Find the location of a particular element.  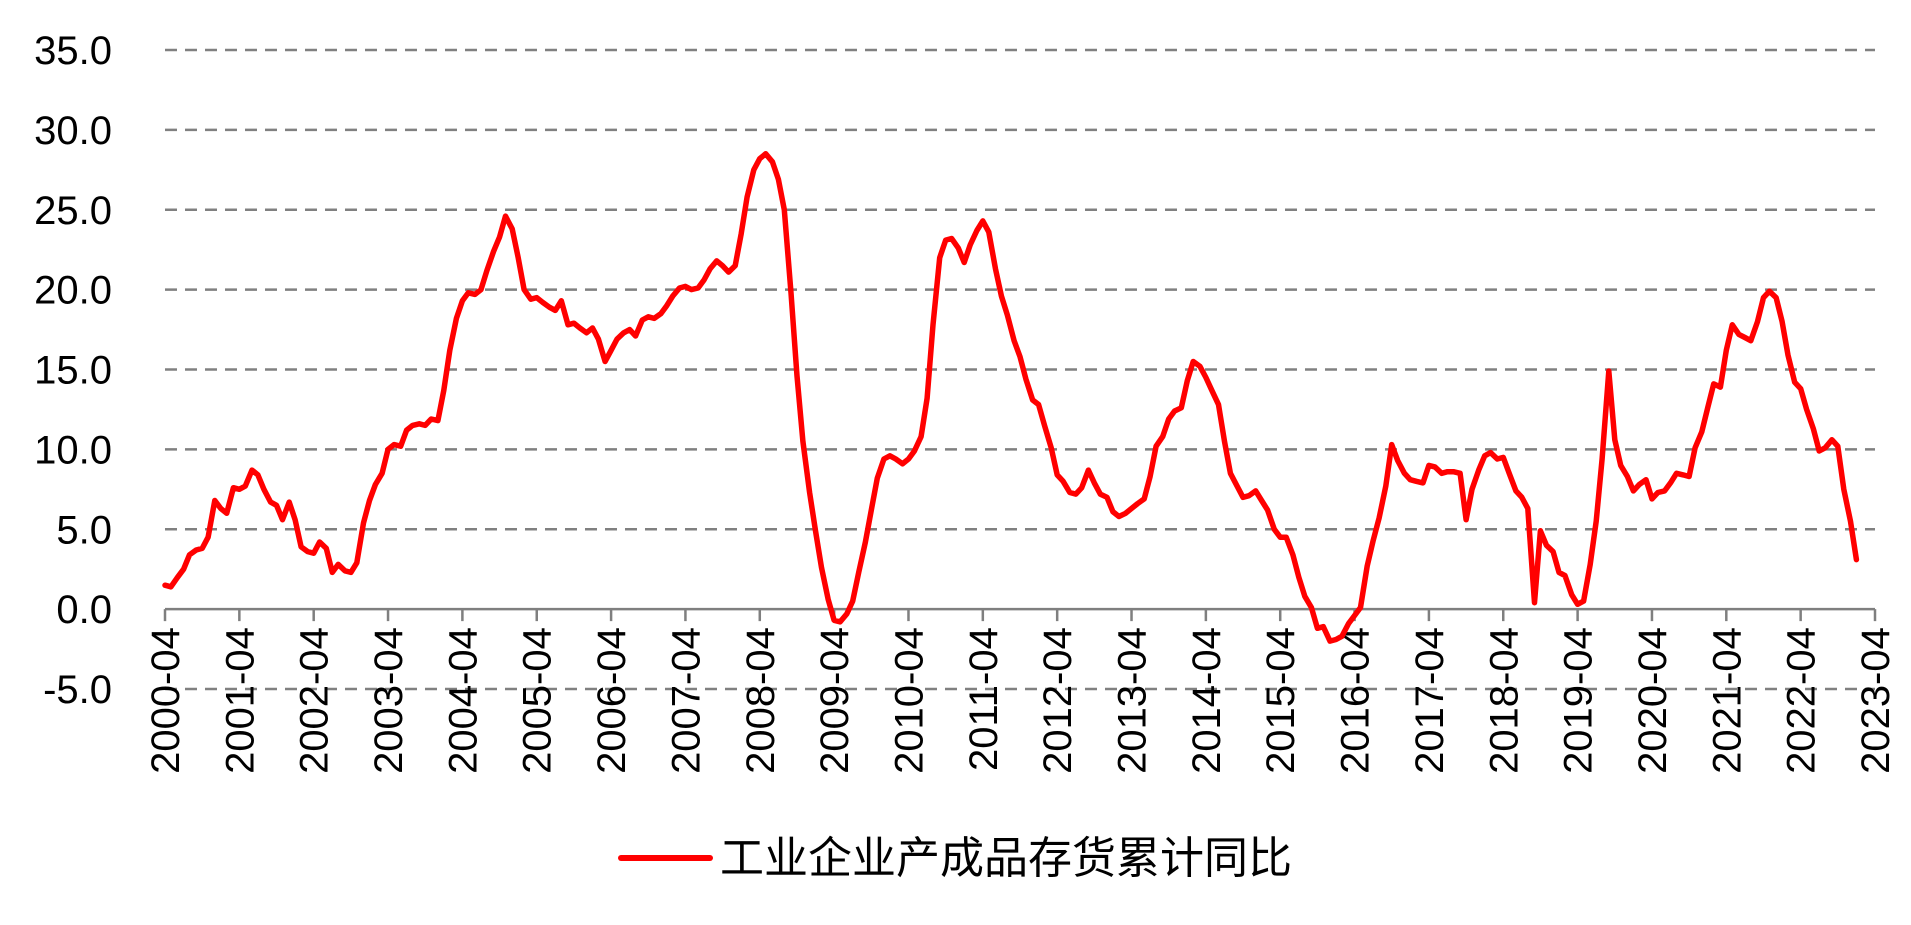

x-tick-label: 2013-04 is located at coordinates (1133, 700).